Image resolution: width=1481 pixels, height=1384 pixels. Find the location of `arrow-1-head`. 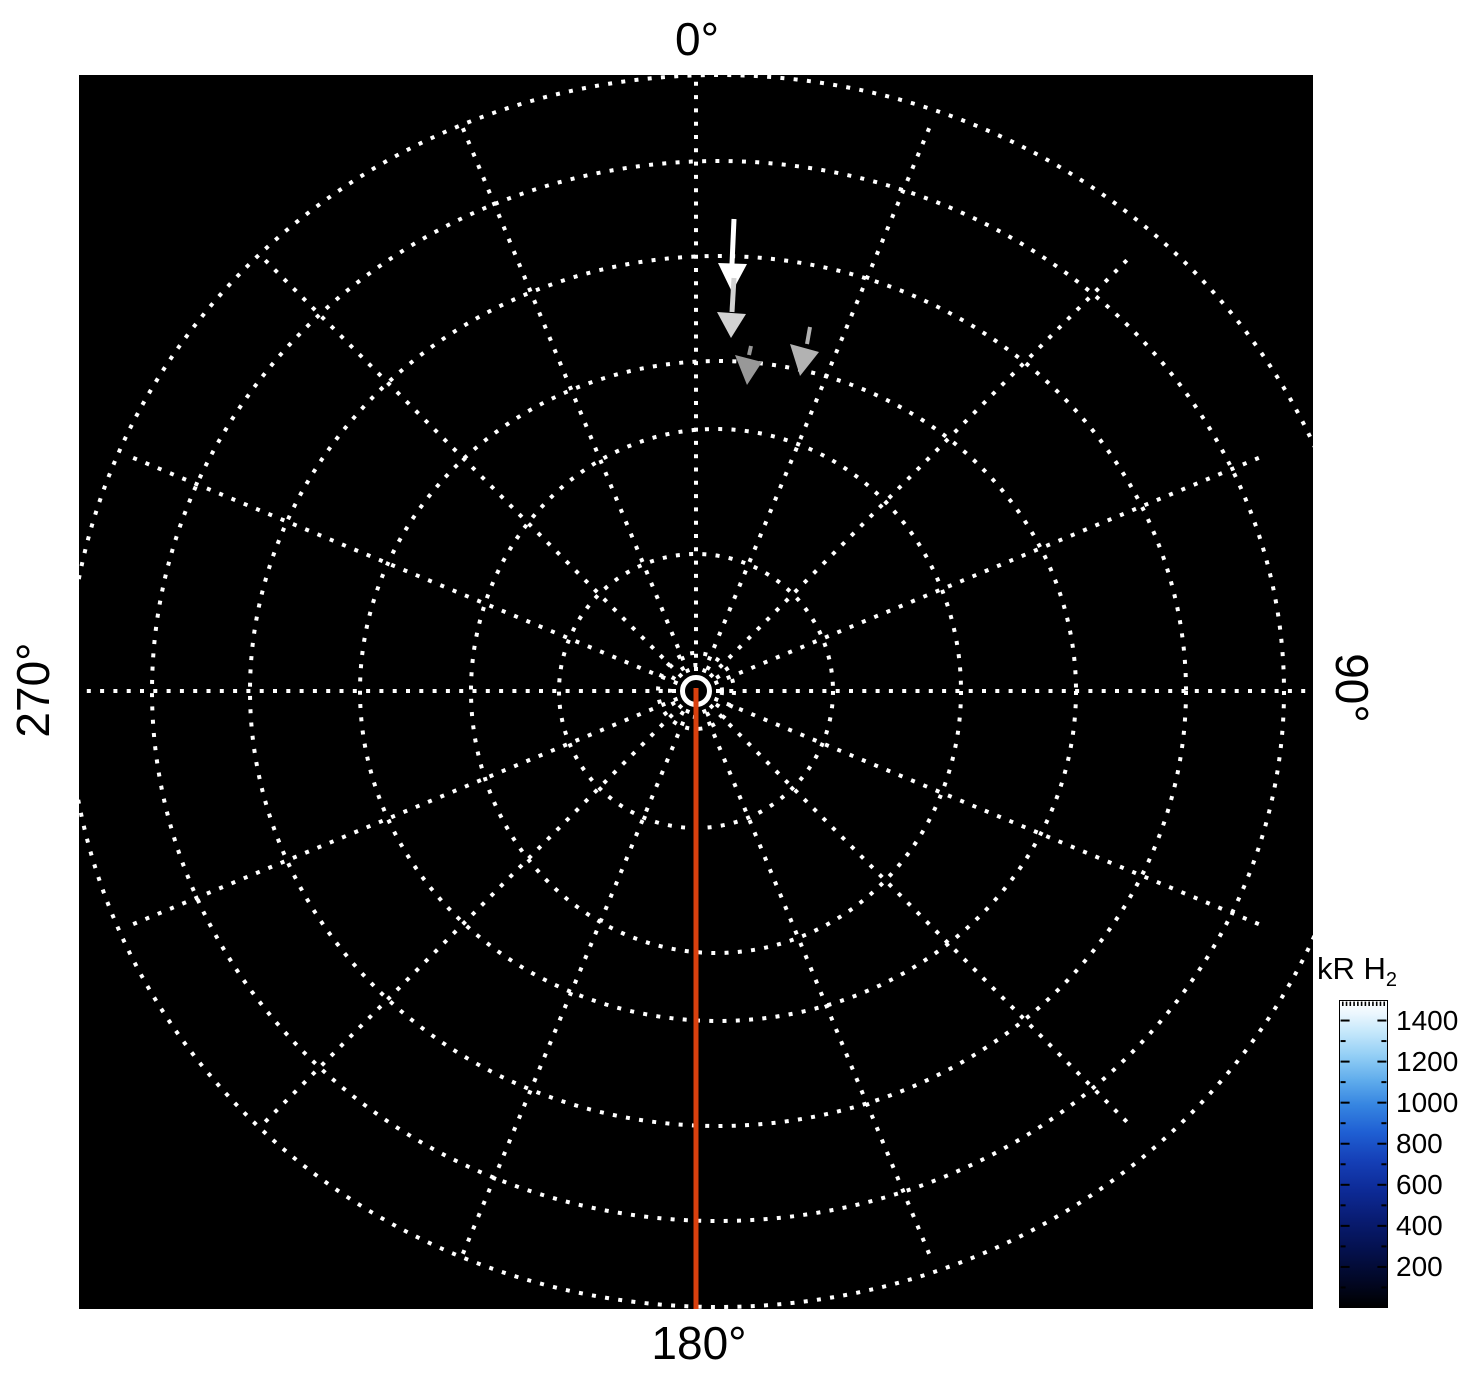

arrow-1-head is located at coordinates (732, 277).